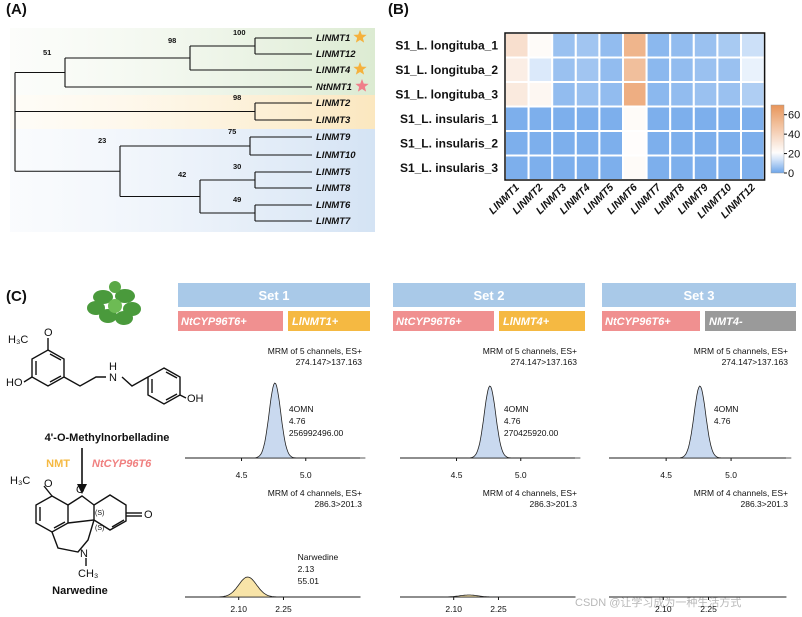 The height and width of the screenshot is (617, 802). Describe the element at coordinates (666, 475) in the screenshot. I see `x-tick-label: 4.5` at that location.